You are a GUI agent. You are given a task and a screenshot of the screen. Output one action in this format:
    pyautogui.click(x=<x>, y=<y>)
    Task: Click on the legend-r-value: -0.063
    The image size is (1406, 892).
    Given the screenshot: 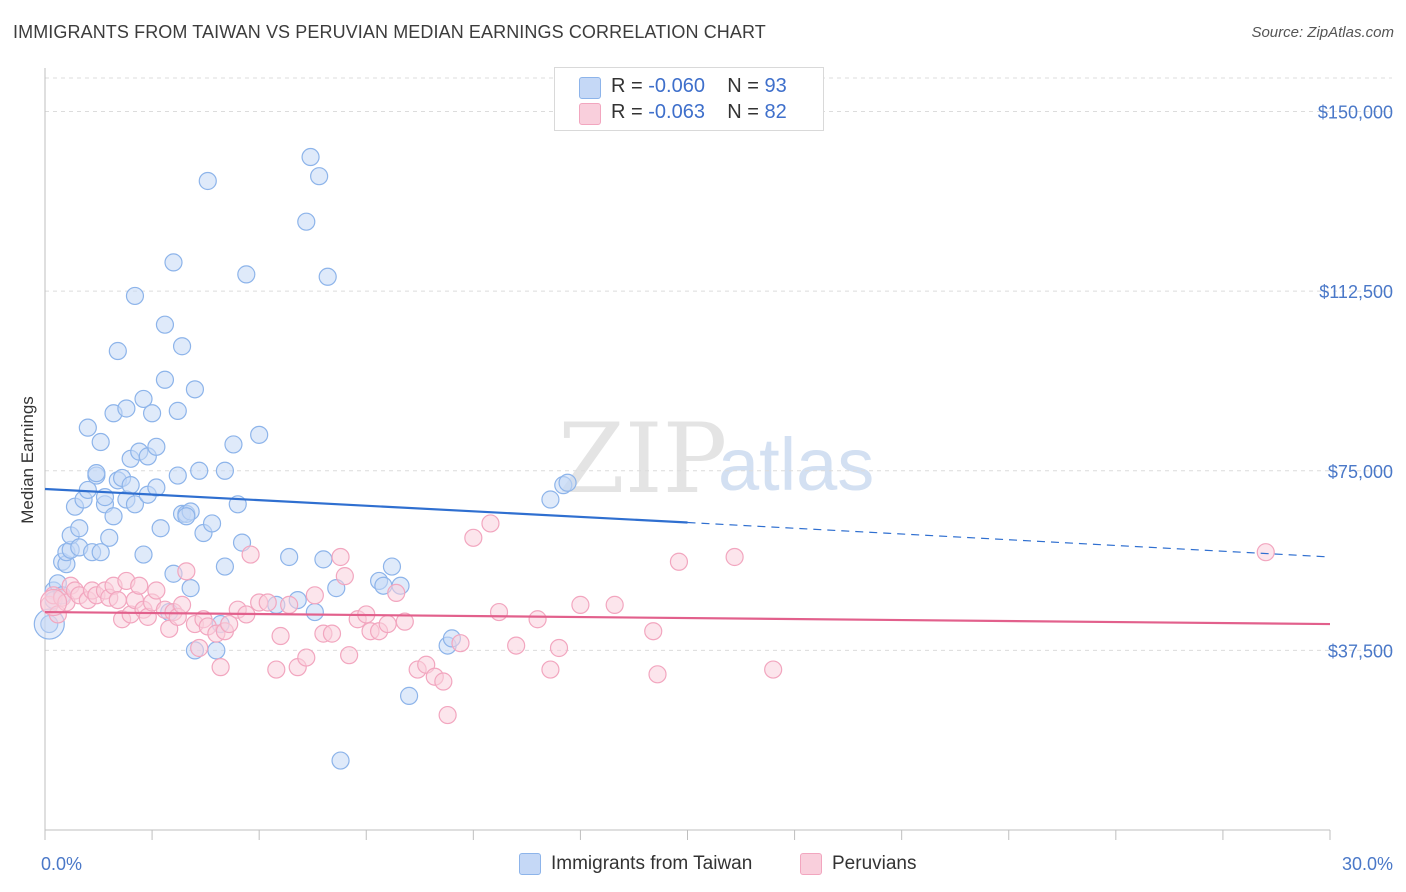 What is the action you would take?
    pyautogui.click(x=676, y=112)
    